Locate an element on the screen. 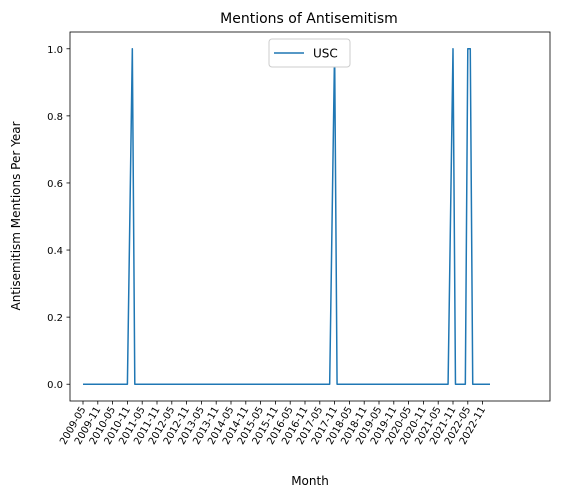  y-axis-label: Antisemitism Mentions Per Year is located at coordinates (16, 215).